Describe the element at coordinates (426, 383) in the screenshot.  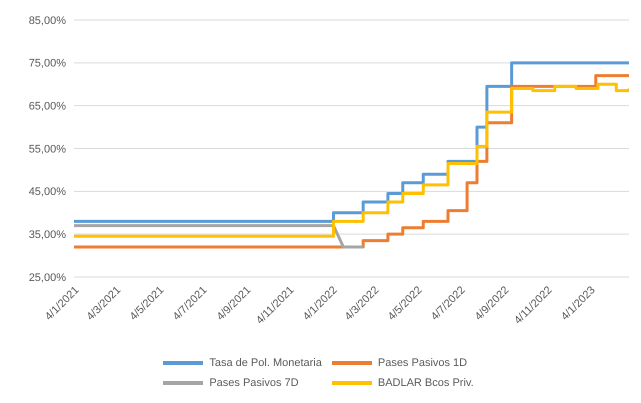
I see `legend-label: BADLAR Bcos Priv.` at that location.